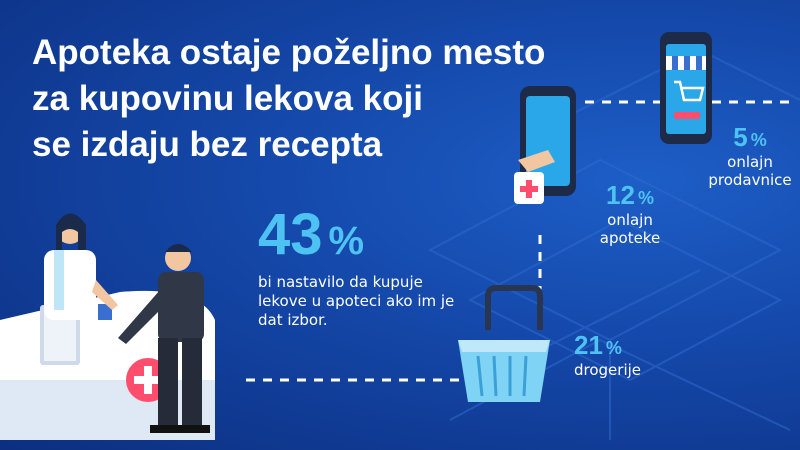 This screenshot has width=800, height=450. I want to click on title-line-2: za kupovinu lekova koji, so click(227, 98).